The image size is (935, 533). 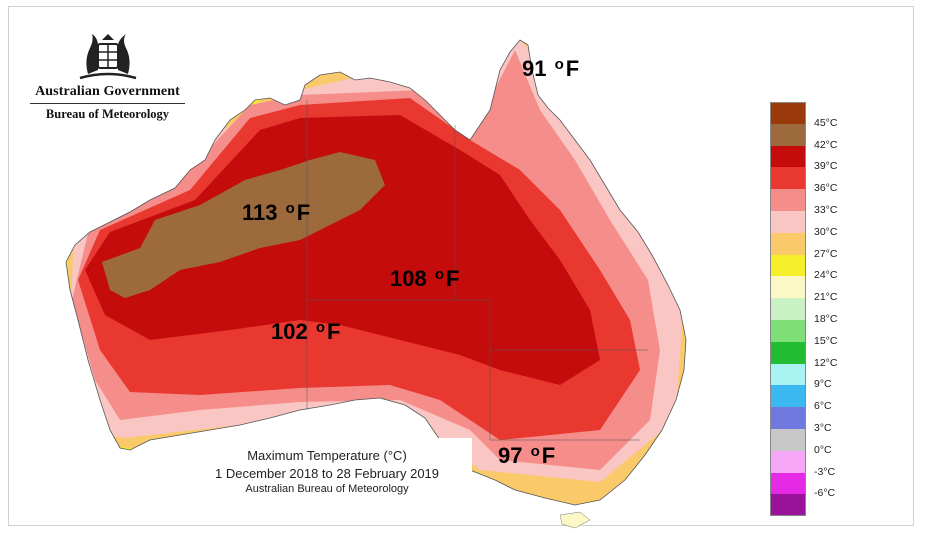 I want to click on legend-tick-label: 9°C, so click(x=823, y=384).